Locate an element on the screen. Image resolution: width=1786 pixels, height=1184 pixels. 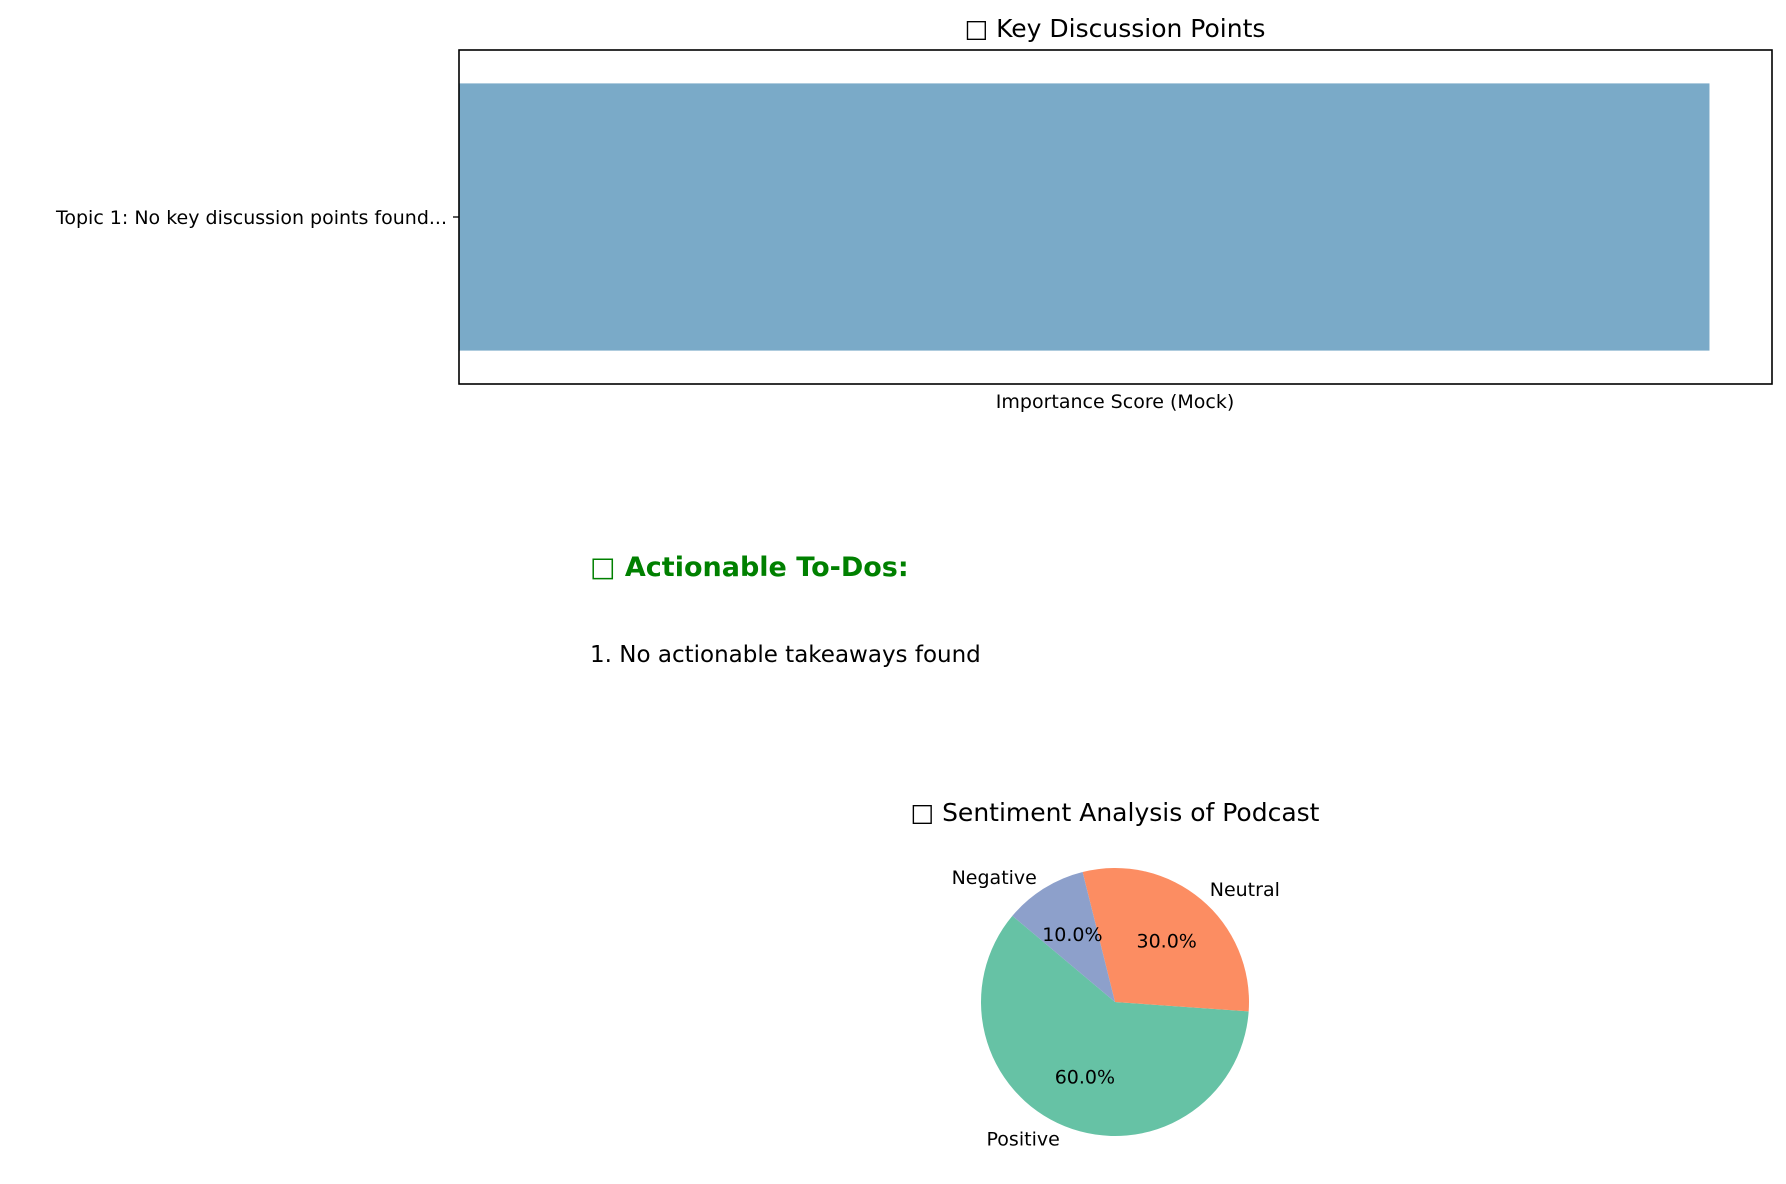
pie-percent-positive: 60.0% is located at coordinates (1085, 1078).